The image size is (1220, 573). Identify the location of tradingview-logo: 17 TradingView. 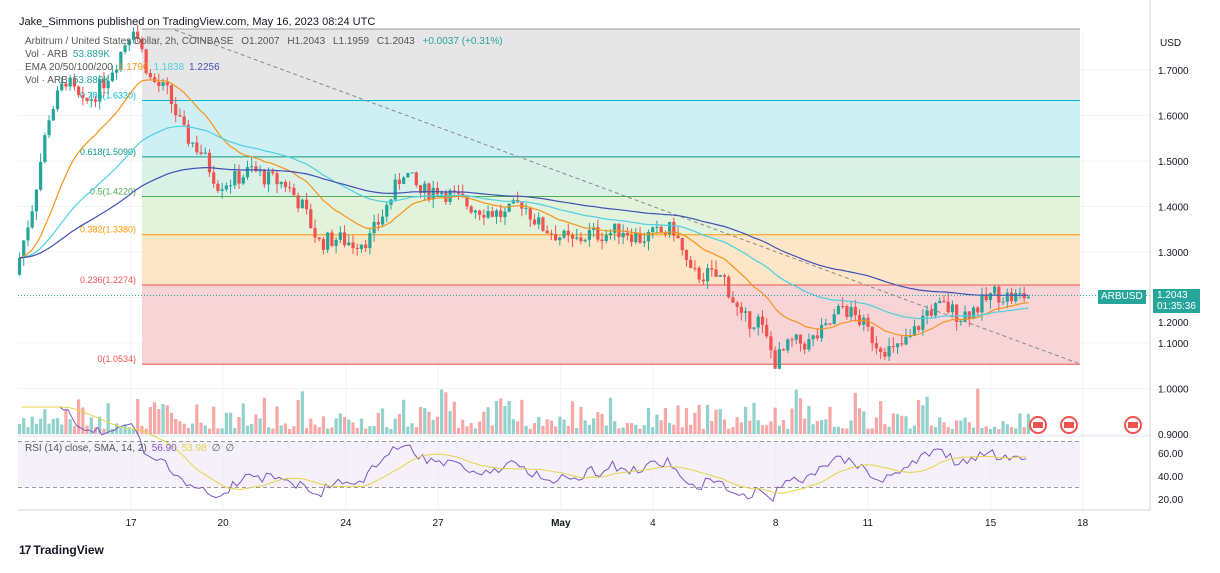
(61, 550).